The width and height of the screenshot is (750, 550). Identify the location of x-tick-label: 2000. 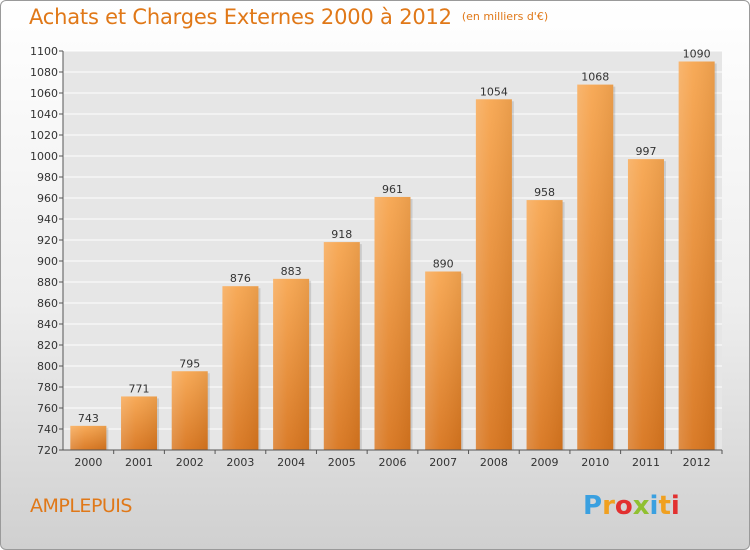
(88, 462).